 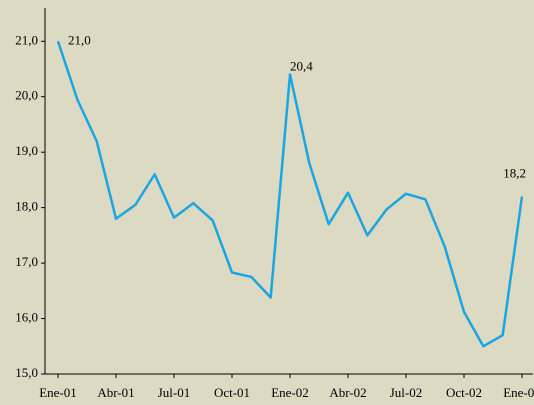 I want to click on x-tick-label: Jul-02, so click(x=406, y=392).